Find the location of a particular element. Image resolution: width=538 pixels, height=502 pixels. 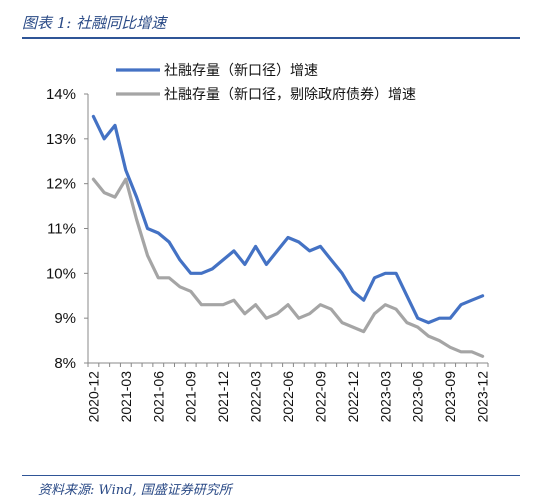

x-tick-label: 2022-12 is located at coordinates (353, 397).